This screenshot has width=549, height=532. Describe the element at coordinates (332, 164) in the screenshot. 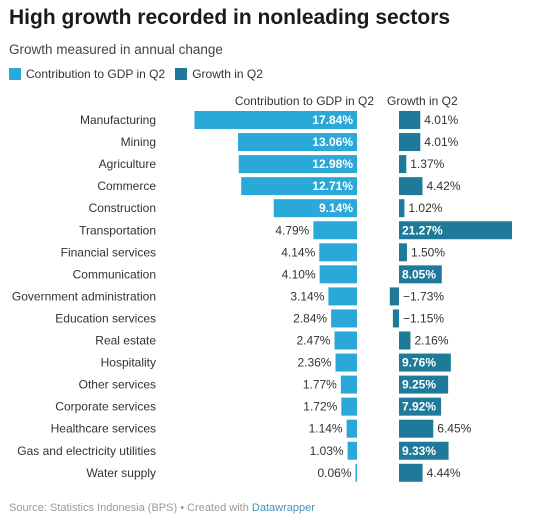

I see `contribution-value-label: 12.98%` at that location.